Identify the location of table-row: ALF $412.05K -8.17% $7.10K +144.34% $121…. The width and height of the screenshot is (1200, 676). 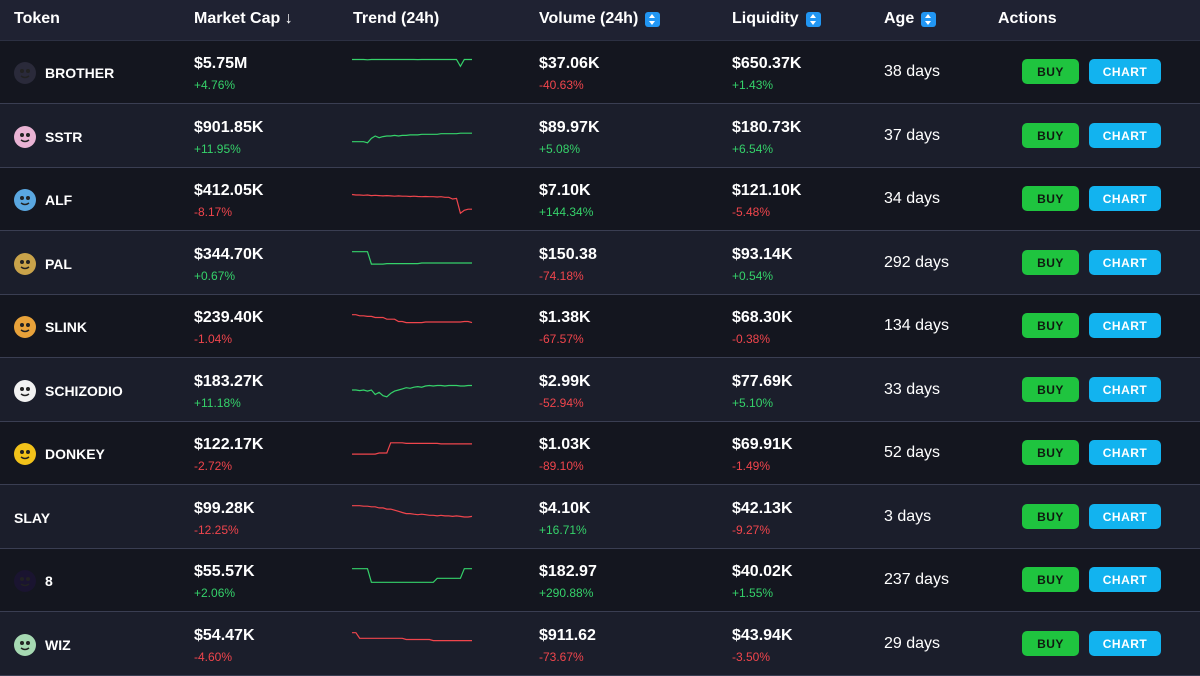
(600, 199).